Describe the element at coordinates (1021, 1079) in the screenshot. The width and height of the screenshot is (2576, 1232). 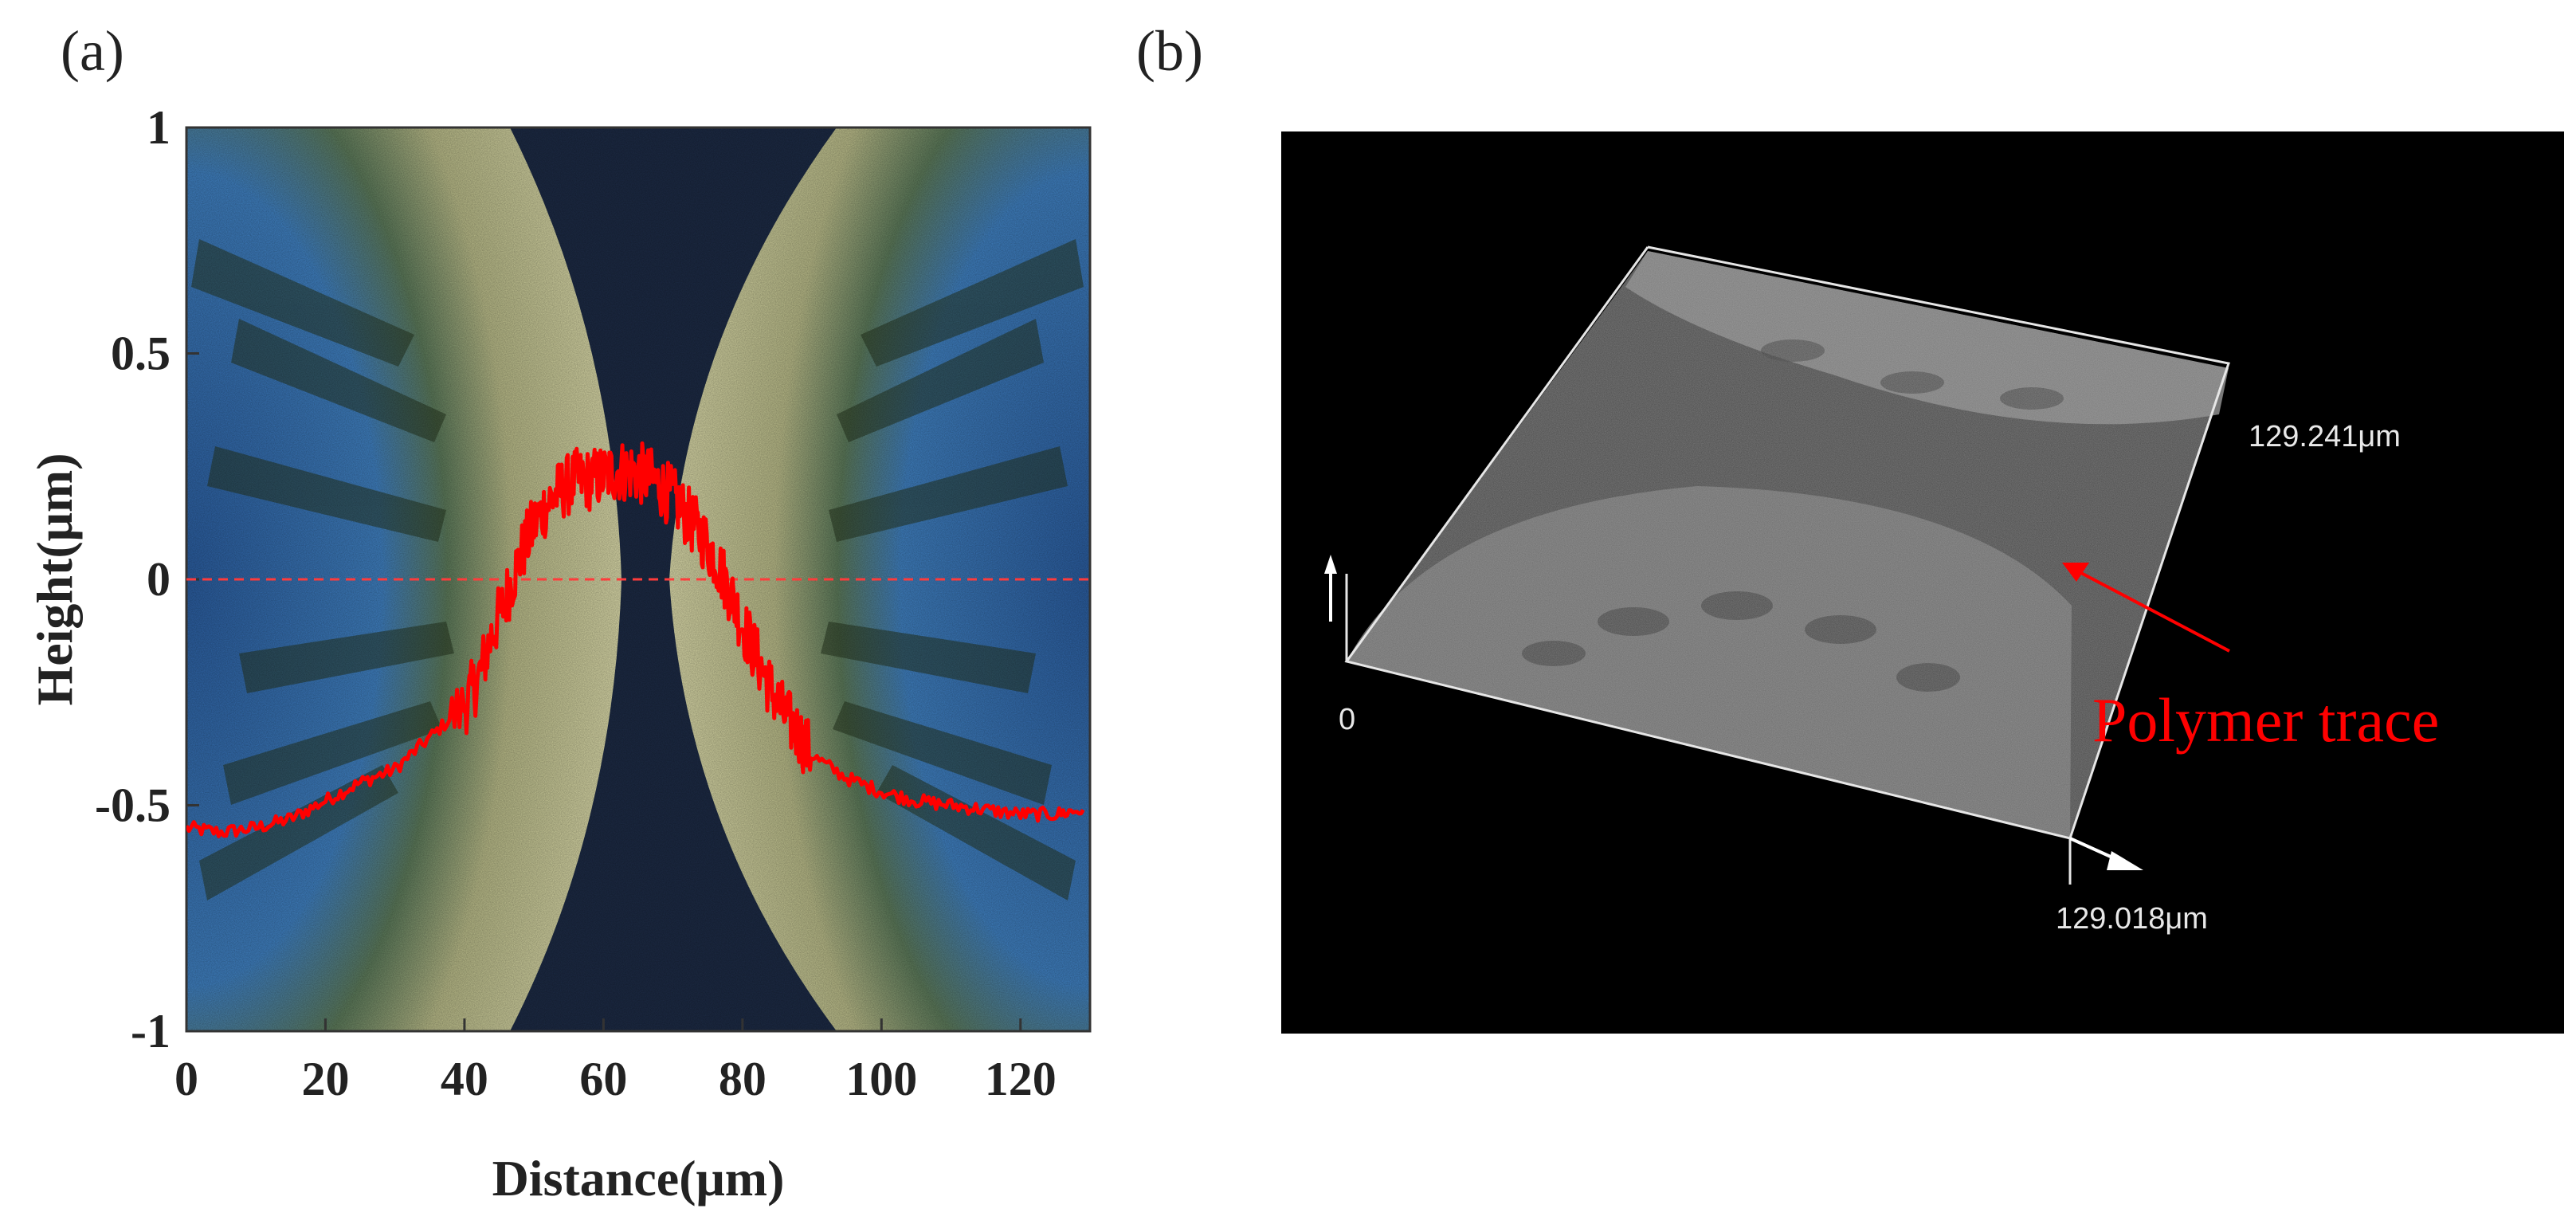
I see `x-tick-label: 120` at that location.